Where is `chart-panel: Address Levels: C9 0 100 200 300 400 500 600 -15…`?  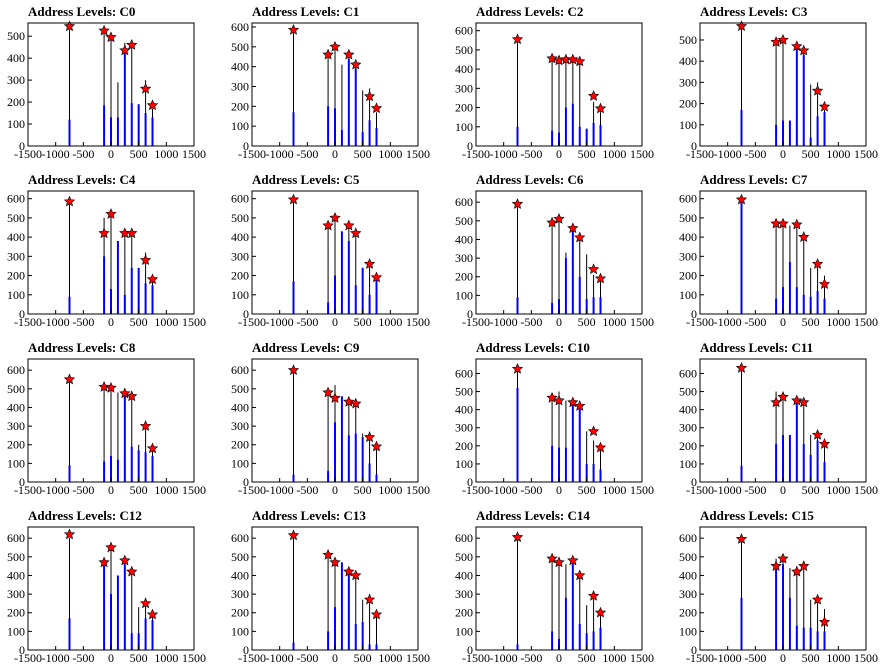 chart-panel: Address Levels: C9 0 100 200 300 400 500 600 -15… is located at coordinates (336, 420).